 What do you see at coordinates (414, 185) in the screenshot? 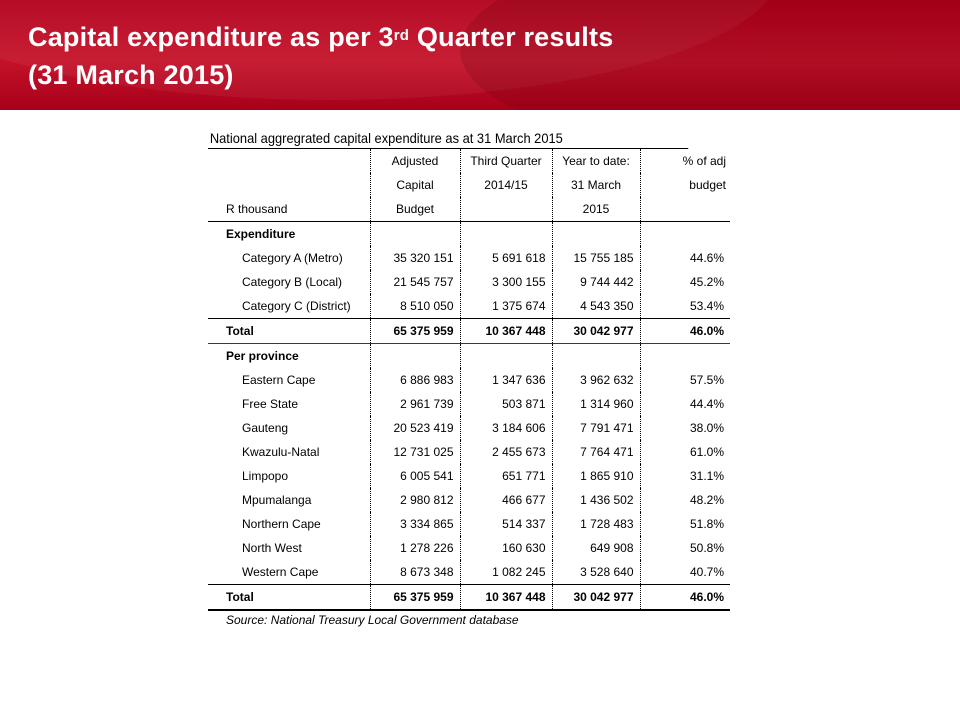
I see `header-budget: Capital` at bounding box center [414, 185].